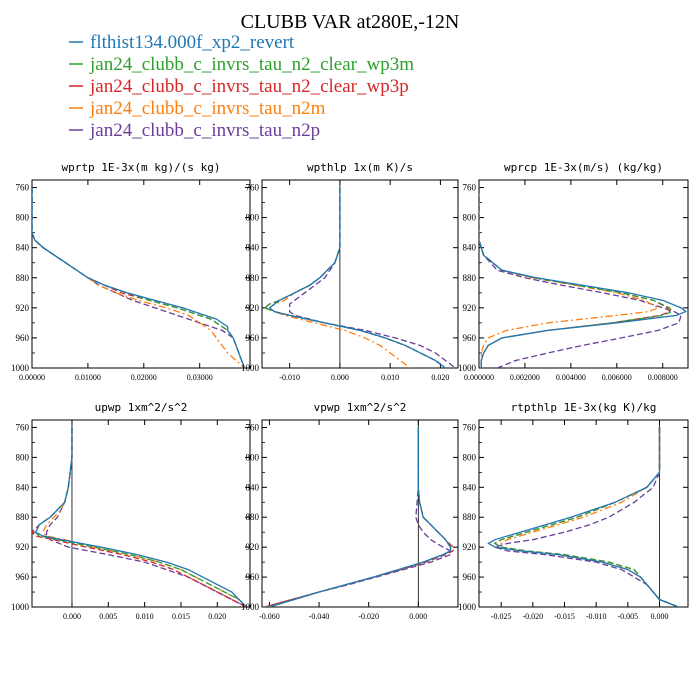 The image size is (700, 700). I want to click on figure-title: CLUBB VAR at280E,-12N, so click(350, 22).